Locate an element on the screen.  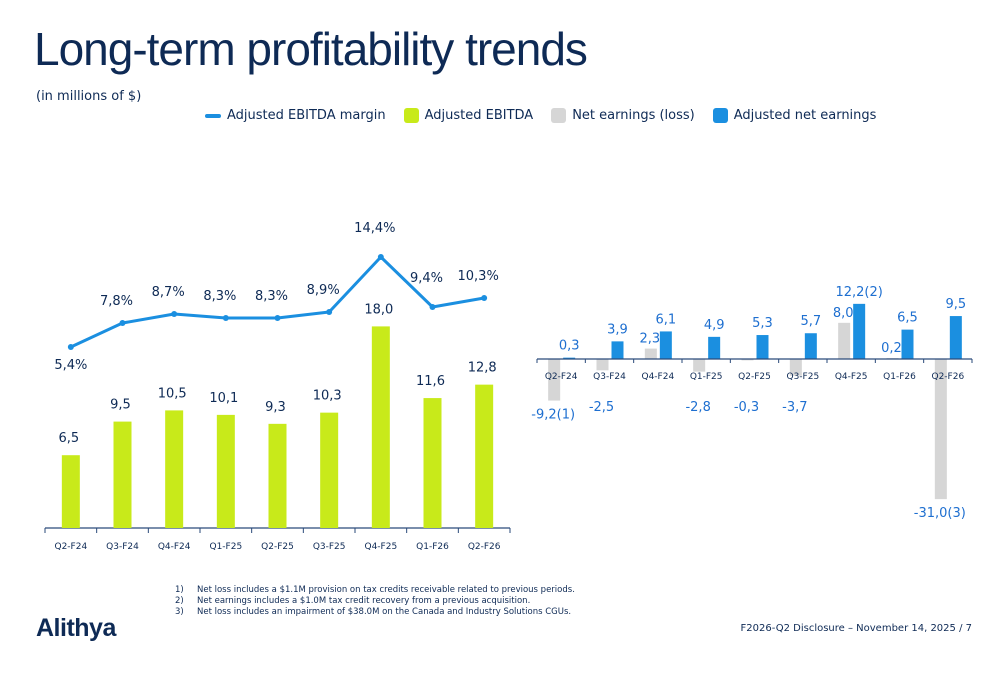
legend-item-adjusted-net: Adjusted net earnings is located at coordinates (794, 115).